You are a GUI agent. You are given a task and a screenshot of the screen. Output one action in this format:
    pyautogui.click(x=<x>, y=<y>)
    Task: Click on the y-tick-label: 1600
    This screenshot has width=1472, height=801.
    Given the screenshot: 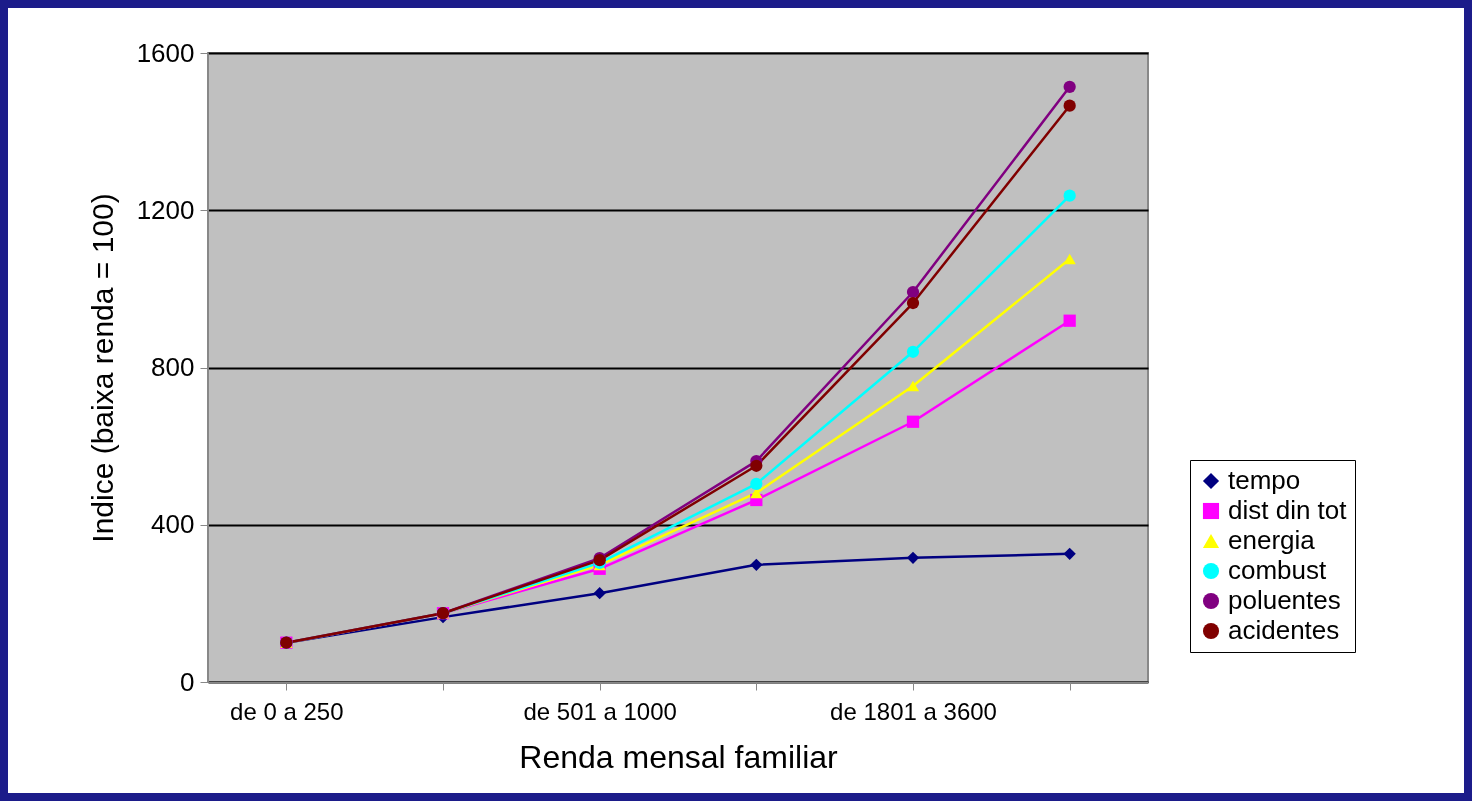 What is the action you would take?
    pyautogui.click(x=165, y=52)
    